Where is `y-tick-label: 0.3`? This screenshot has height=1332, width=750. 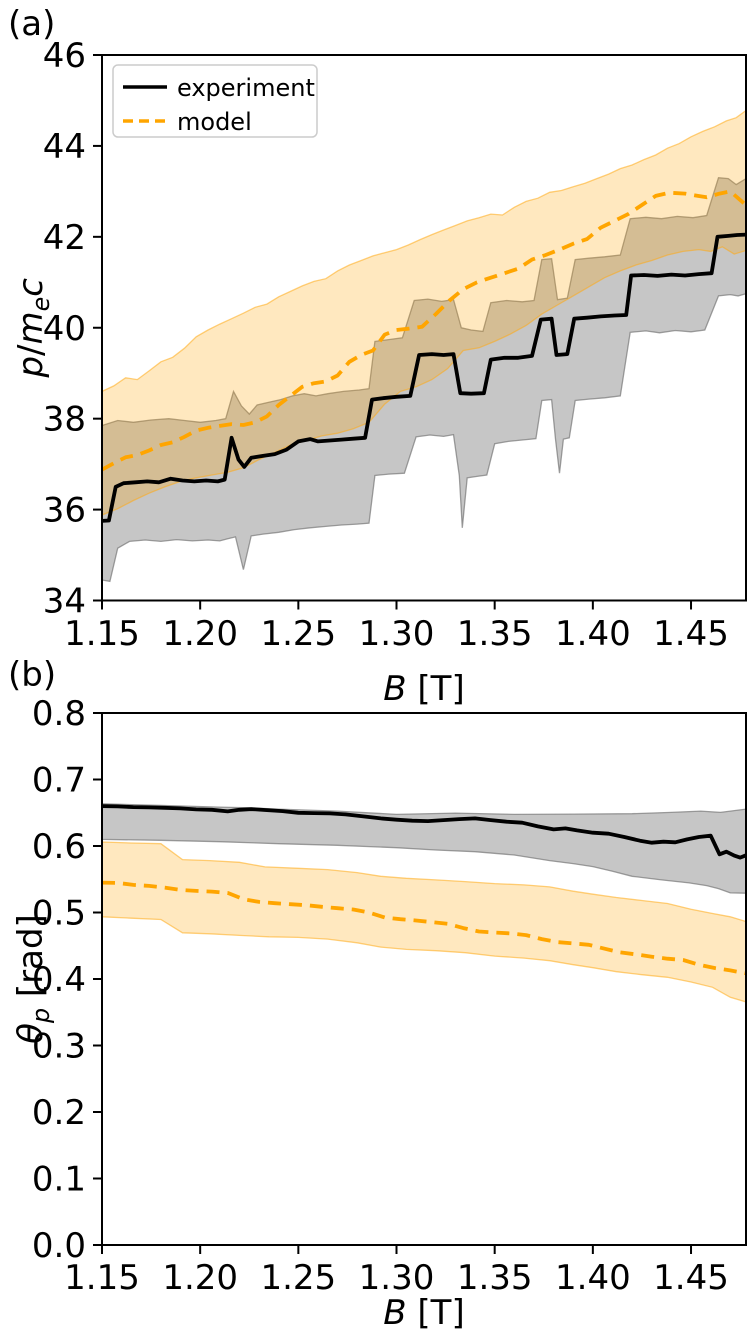 y-tick-label: 0.3 is located at coordinates (59, 1047).